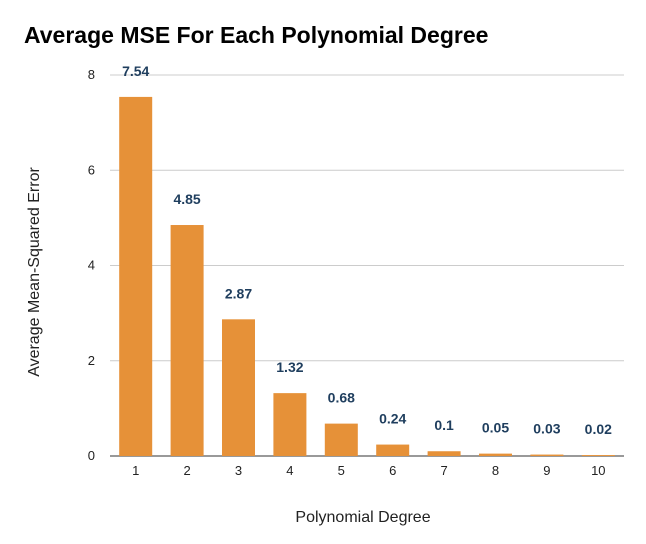 The image size is (646, 544). What do you see at coordinates (443, 470) in the screenshot?
I see `x-tick-label: 7` at bounding box center [443, 470].